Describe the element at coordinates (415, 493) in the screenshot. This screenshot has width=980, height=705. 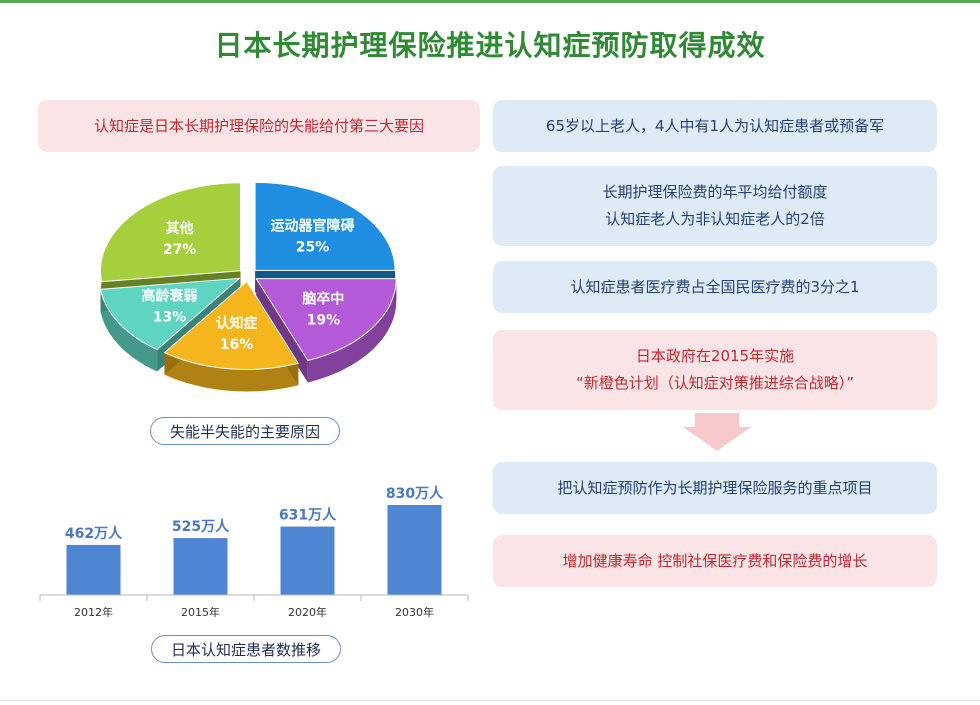
I see `bar-value-label: 830万人` at that location.